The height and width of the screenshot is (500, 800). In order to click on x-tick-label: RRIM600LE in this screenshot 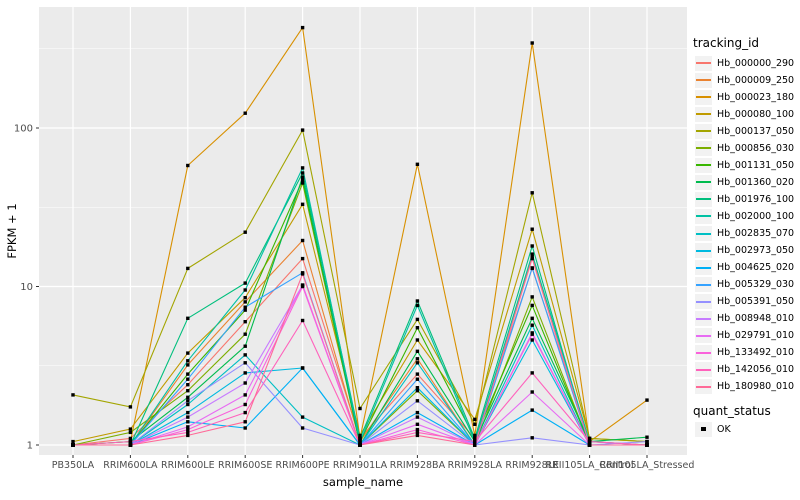, I will do `click(188, 465)`.